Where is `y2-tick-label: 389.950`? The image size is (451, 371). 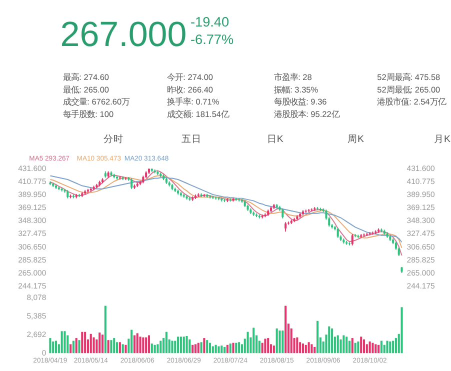
y2-tick-label: 389.950 is located at coordinates (421, 195).